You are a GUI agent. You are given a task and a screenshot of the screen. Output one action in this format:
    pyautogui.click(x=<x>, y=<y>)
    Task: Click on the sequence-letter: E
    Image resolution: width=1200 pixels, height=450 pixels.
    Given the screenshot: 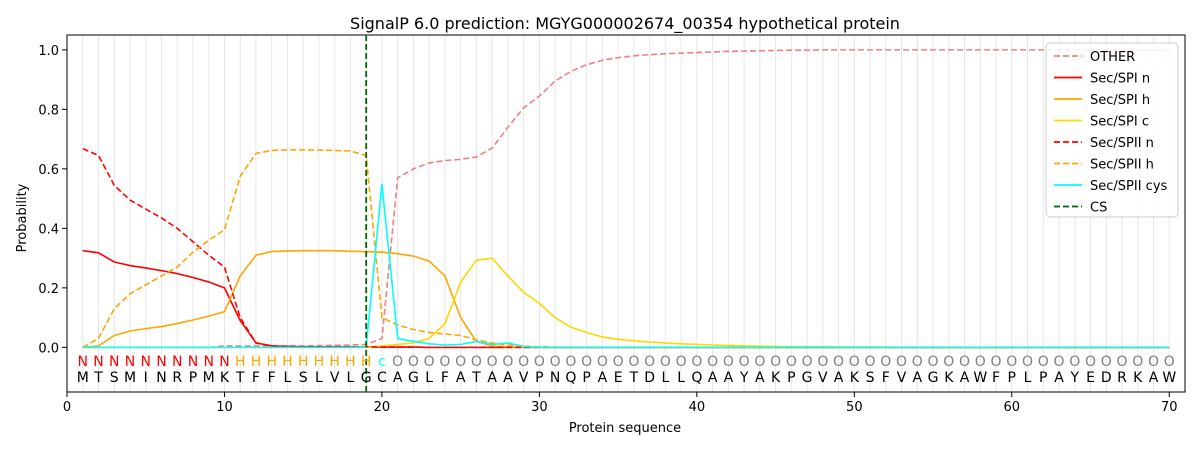 What is the action you would take?
    pyautogui.click(x=618, y=378)
    